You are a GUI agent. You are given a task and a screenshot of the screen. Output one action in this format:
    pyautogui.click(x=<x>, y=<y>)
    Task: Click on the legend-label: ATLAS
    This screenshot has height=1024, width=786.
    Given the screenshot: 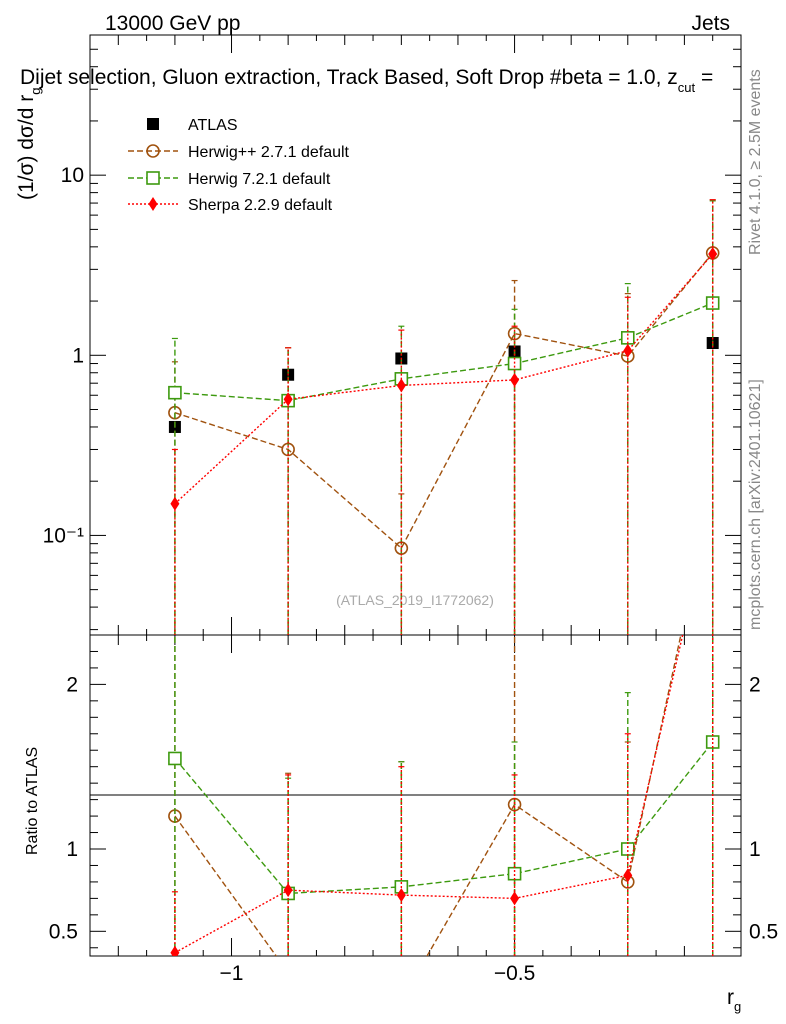 What is the action you would take?
    pyautogui.click(x=213, y=125)
    